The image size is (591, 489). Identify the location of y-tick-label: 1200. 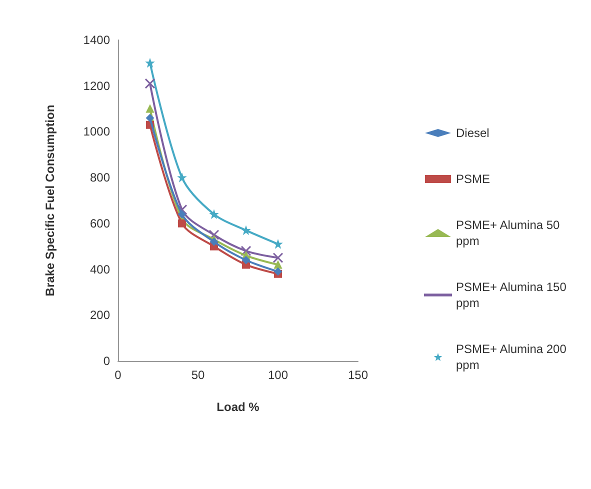
(96, 85).